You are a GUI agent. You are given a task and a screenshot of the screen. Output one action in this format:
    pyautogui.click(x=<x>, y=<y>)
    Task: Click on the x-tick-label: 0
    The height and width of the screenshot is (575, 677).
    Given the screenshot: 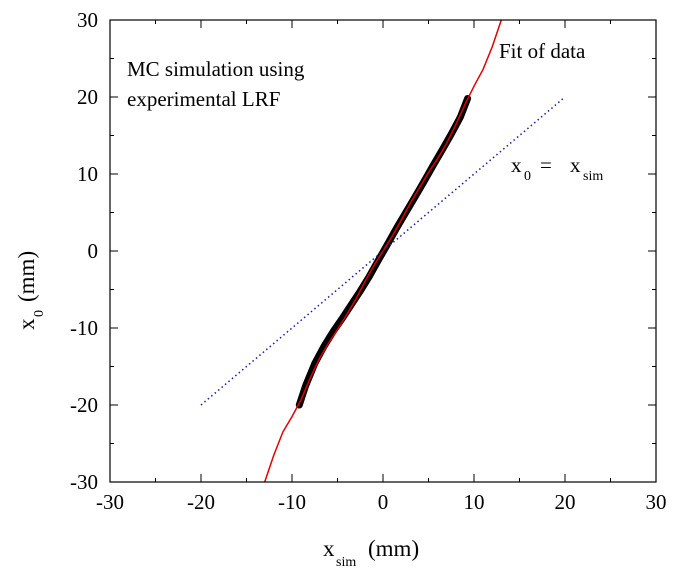 What is the action you would take?
    pyautogui.click(x=383, y=502)
    